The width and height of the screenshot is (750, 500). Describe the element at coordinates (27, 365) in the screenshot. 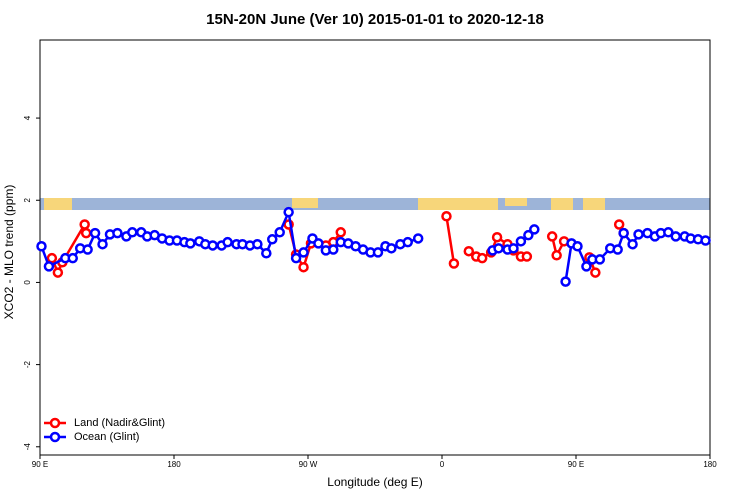

I see `y-tick-label: -2` at that location.